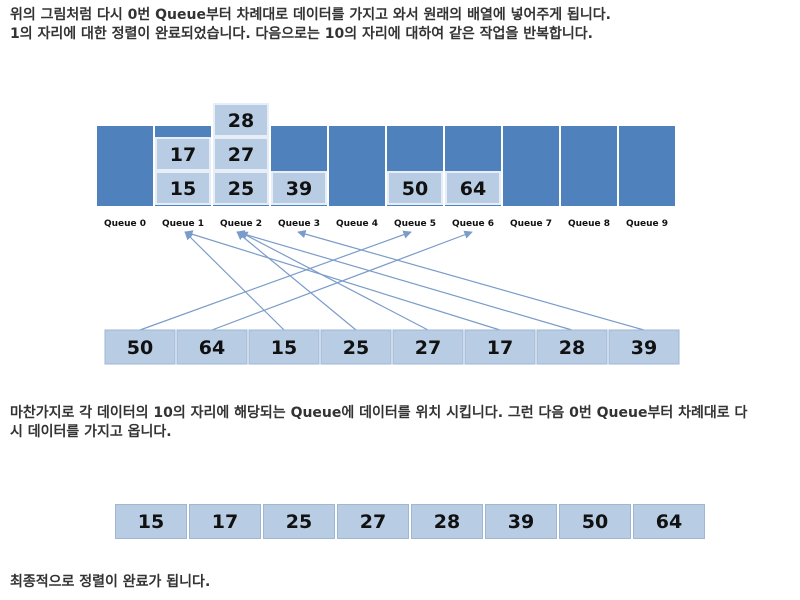  What do you see at coordinates (299, 224) in the screenshot?
I see `queue-label-3: Queue 3` at bounding box center [299, 224].